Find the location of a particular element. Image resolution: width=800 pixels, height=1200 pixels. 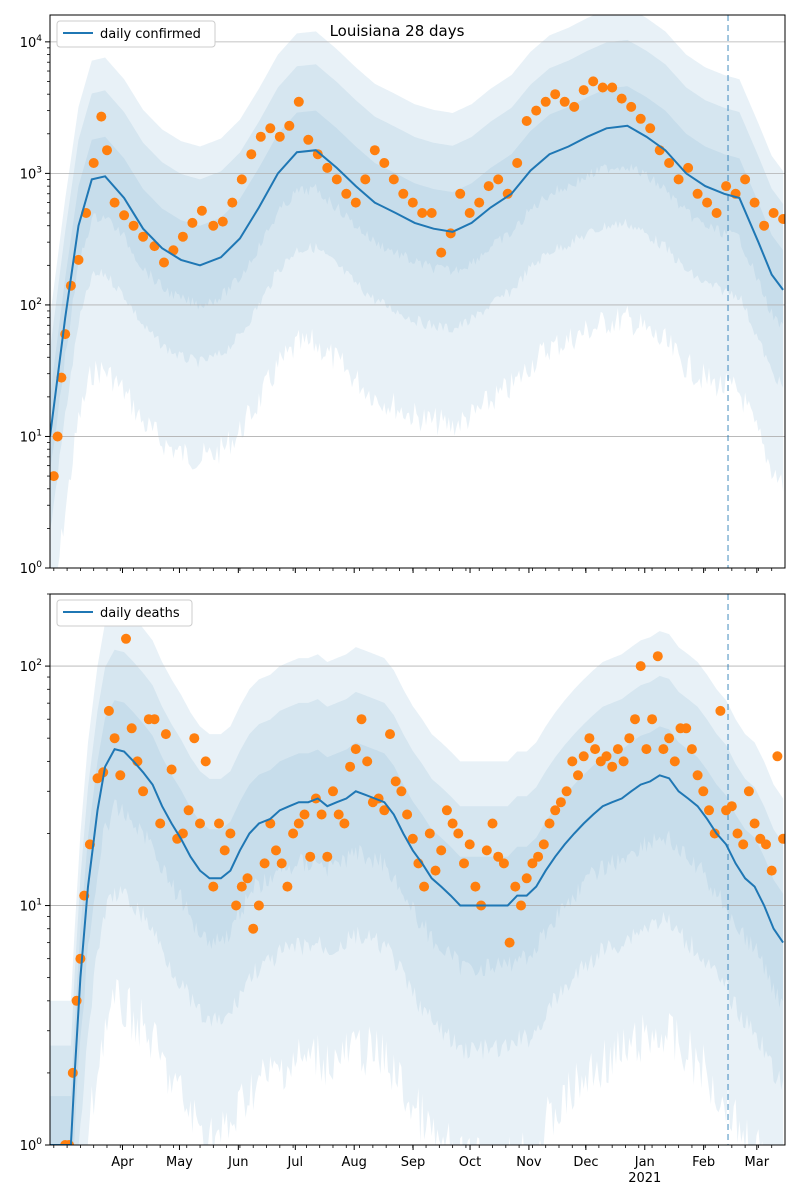

x-tick-label: Oct is located at coordinates (470, 1162).